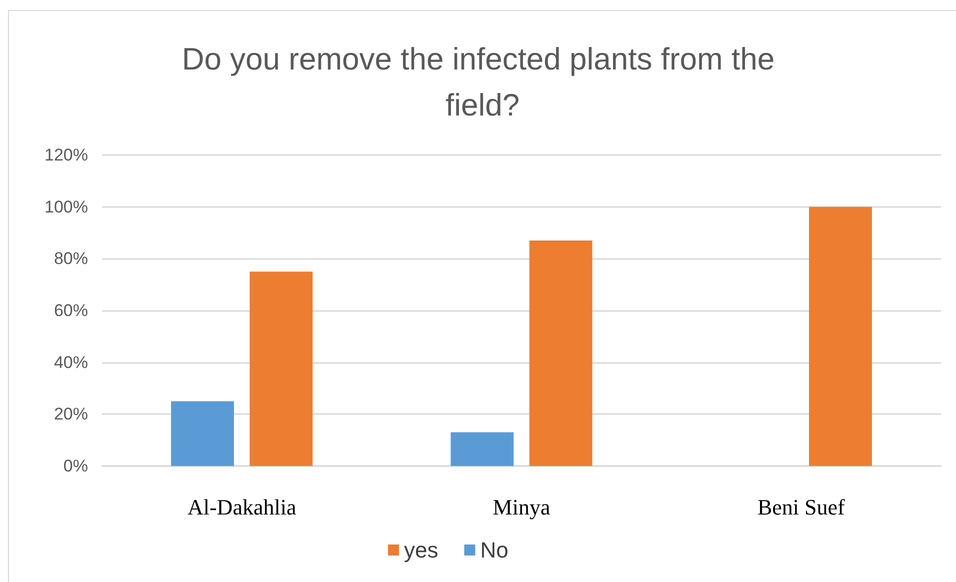 Image resolution: width=956 pixels, height=582 pixels. Describe the element at coordinates (521, 507) in the screenshot. I see `x-tick-label: Minya` at that location.